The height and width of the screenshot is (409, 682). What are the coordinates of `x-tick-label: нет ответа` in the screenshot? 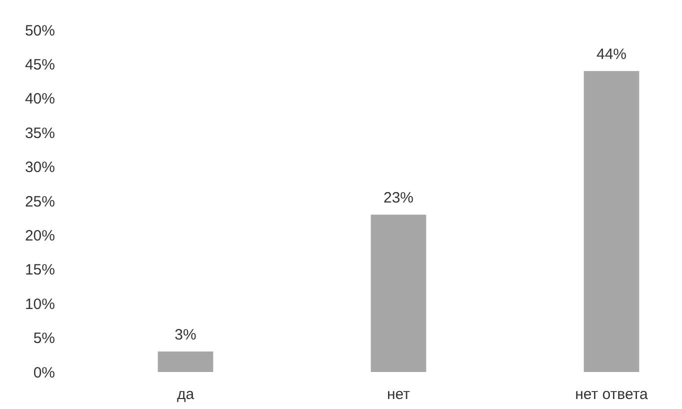 It's located at (612, 394).